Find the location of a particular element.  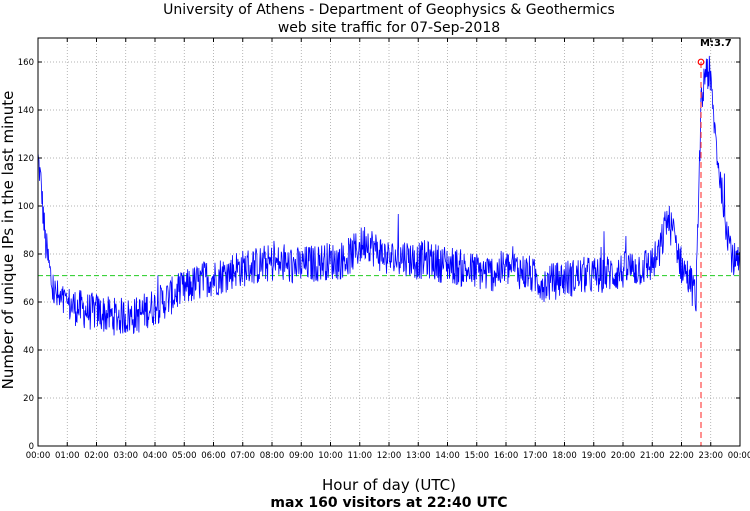

x-tick-label: 15:00 is located at coordinates (477, 456).